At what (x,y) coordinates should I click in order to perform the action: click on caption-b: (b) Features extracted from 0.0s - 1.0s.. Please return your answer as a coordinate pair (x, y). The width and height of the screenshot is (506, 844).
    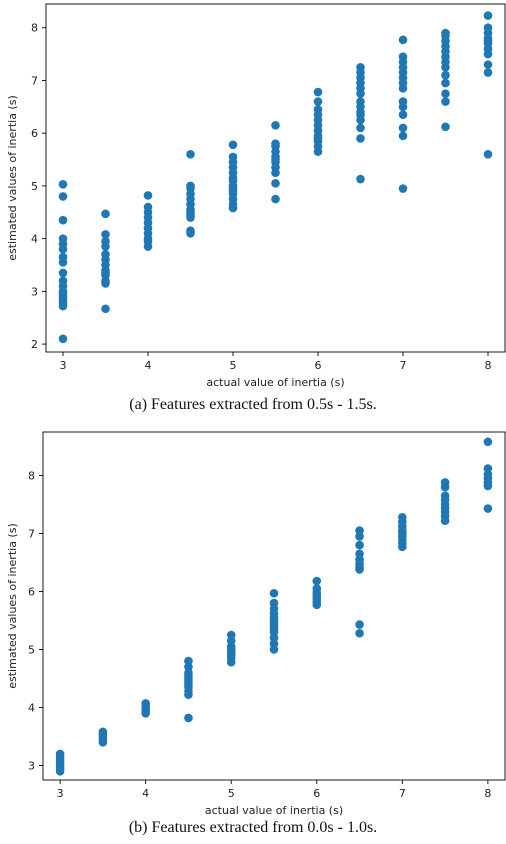
    Looking at the image, I should click on (253, 827).